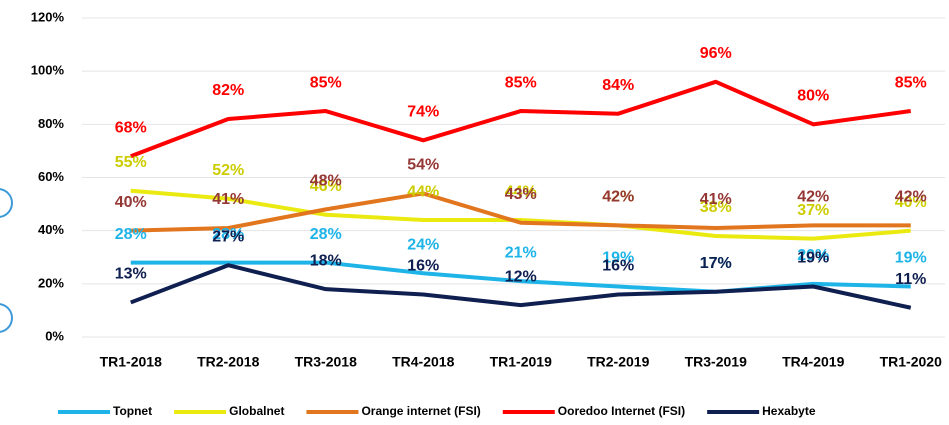 The image size is (949, 425). I want to click on data-label: 82%, so click(228, 90).